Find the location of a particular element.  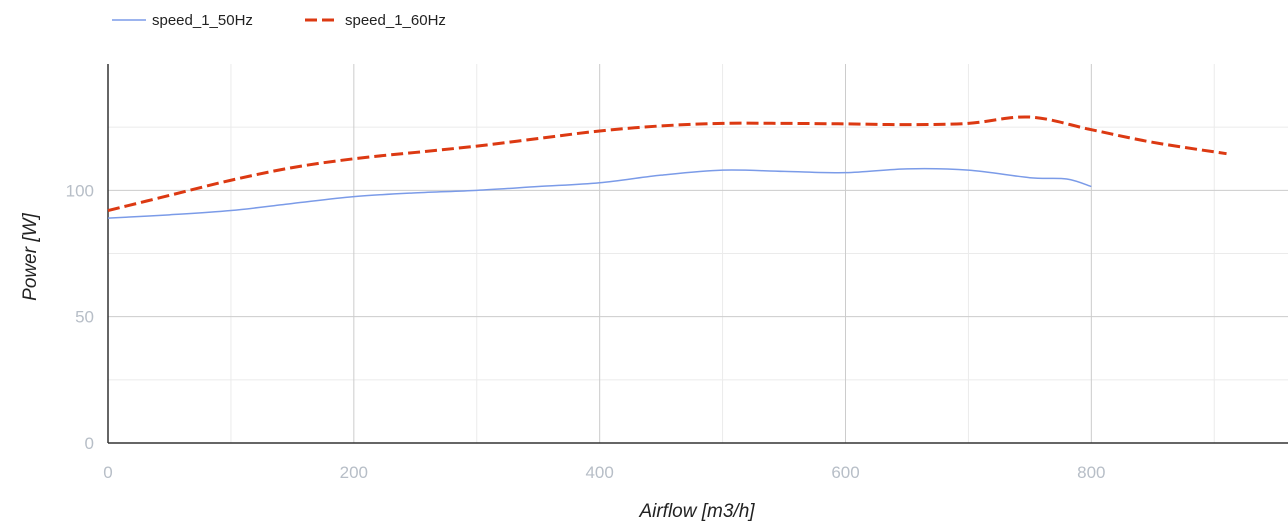

series-line-speed_1_50Hz is located at coordinates (599, 193).